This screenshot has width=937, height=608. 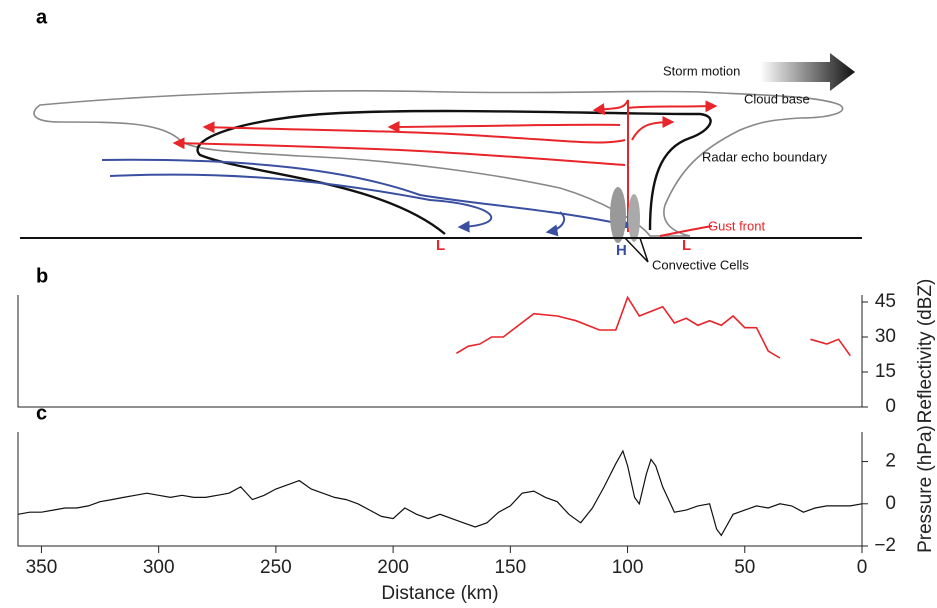 What do you see at coordinates (628, 567) in the screenshot?
I see `x-tick-label: 100` at bounding box center [628, 567].